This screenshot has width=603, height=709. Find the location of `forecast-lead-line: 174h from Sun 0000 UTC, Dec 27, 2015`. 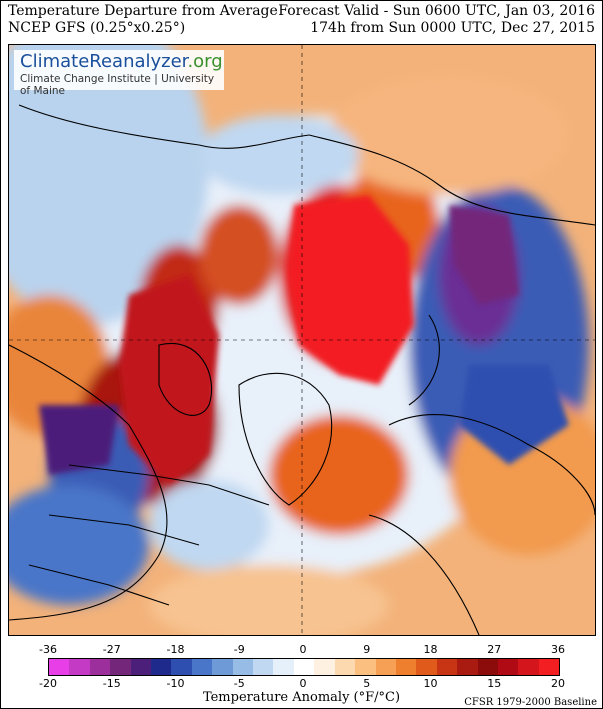

forecast-lead-line: 174h from Sun 0000 UTC, Dec 27, 2015 is located at coordinates (452, 28).